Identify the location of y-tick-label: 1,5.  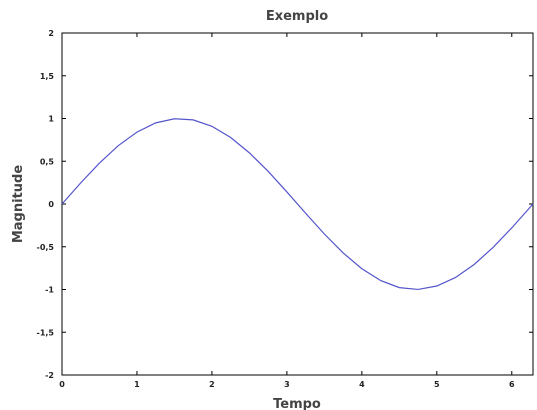
(47, 76).